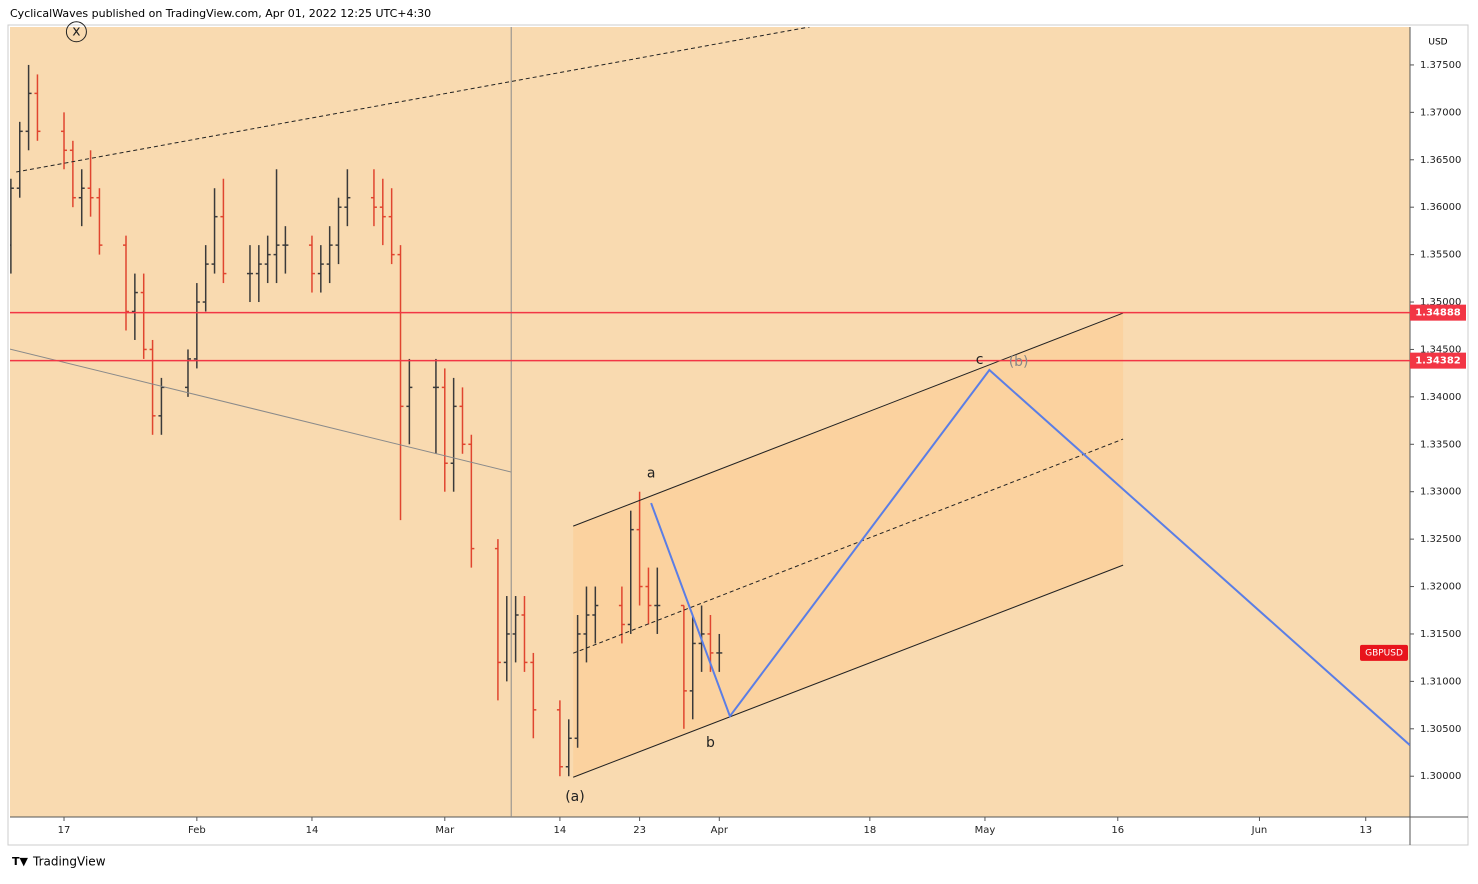 This screenshot has width=1478, height=884. Describe the element at coordinates (20, 861) in the screenshot. I see `tv-logo: T▼` at that location.